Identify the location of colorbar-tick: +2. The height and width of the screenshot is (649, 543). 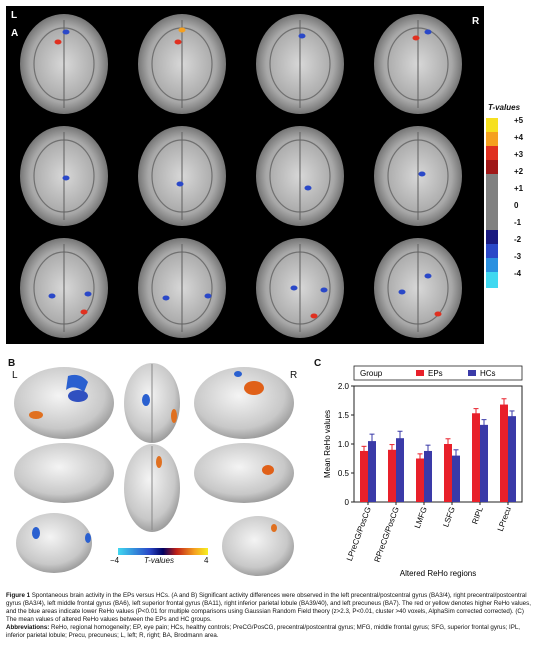
(519, 171).